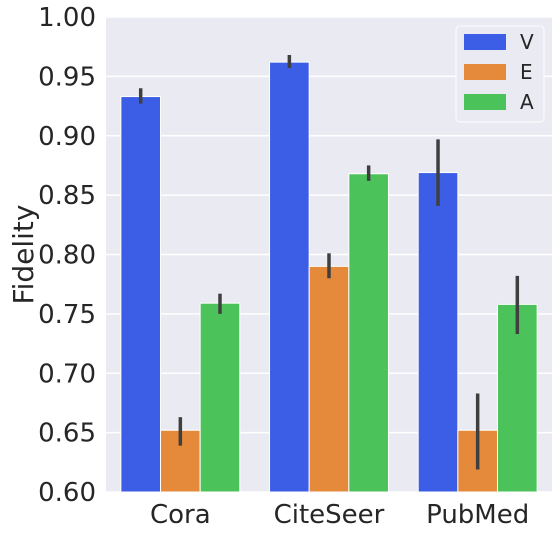  Describe the element at coordinates (67, 315) in the screenshot. I see `y-tick-label: 0.75` at that location.